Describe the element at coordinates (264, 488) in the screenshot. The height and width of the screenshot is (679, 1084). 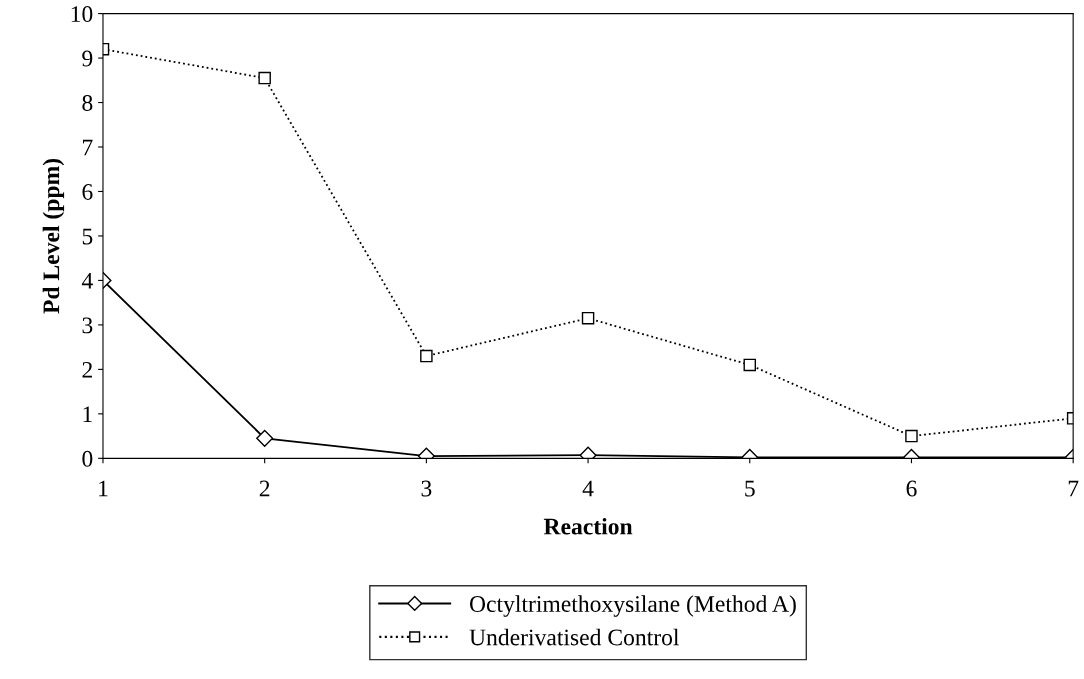
I see `x-tick-label: 2` at that location.